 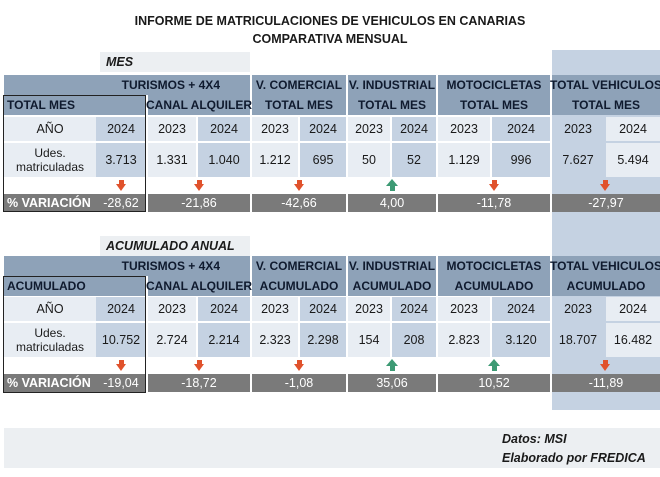 I want to click on mes-value-cell: 1.331, so click(x=172, y=160).